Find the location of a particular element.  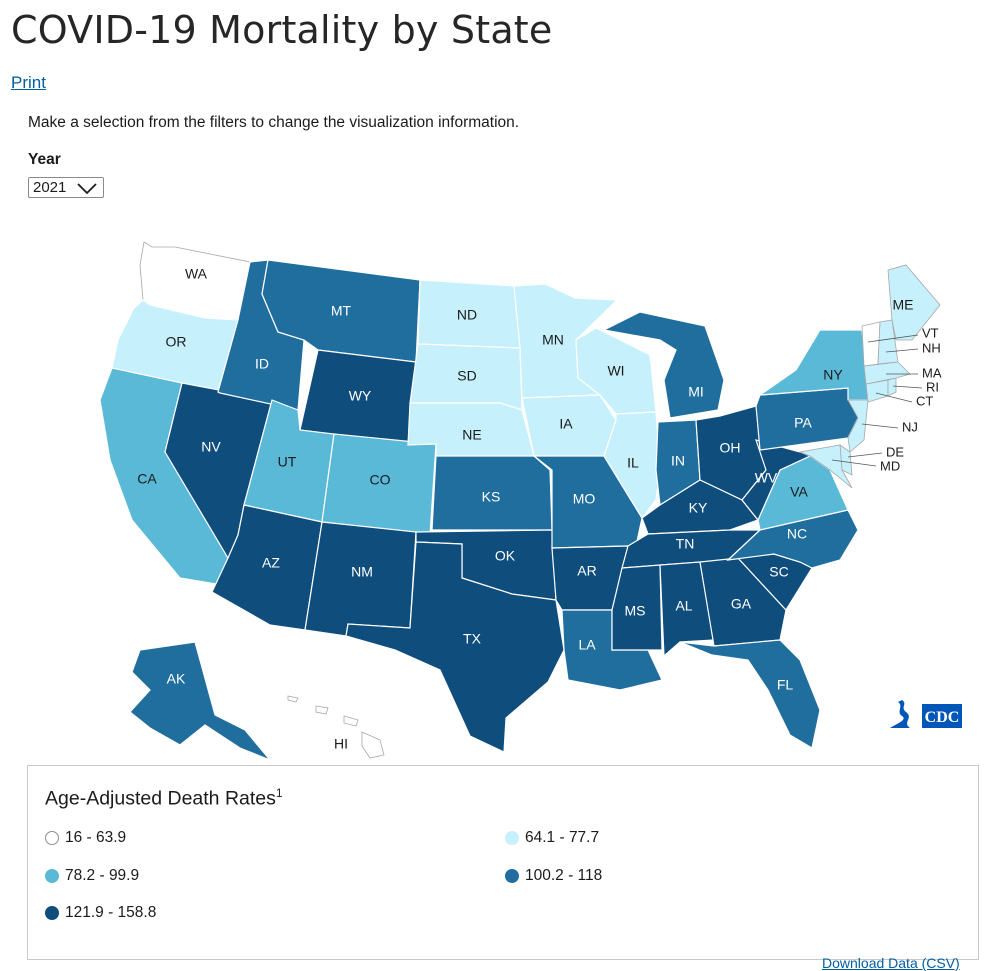

year-select: 2021 is located at coordinates (66, 187).